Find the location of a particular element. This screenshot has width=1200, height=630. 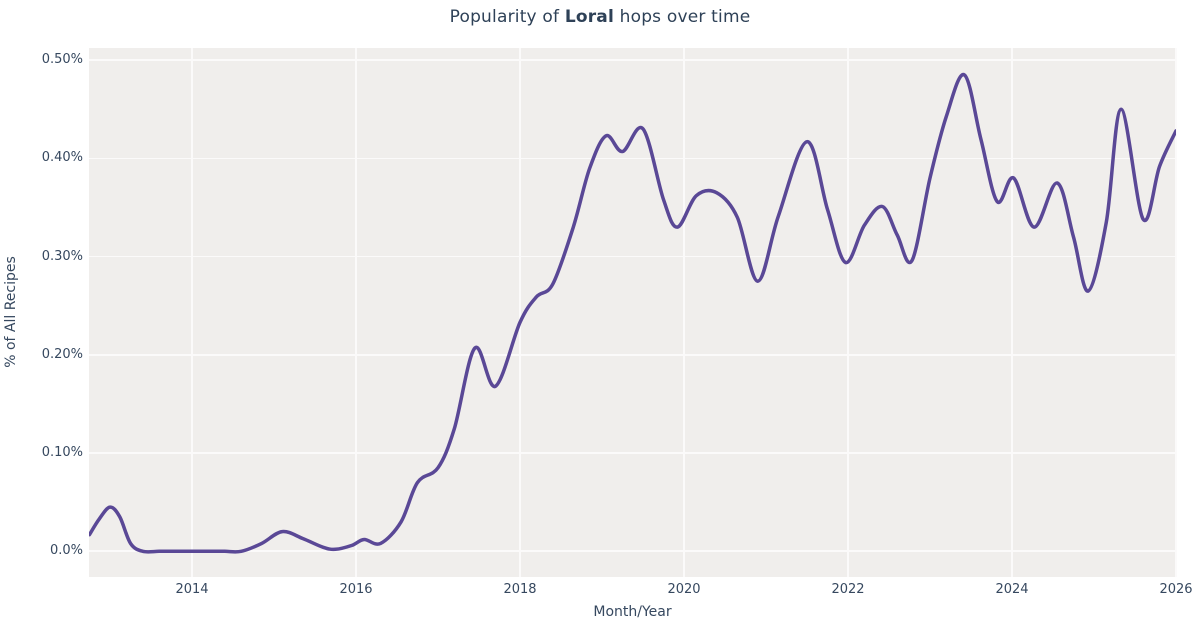

x-tick-label: 2020 is located at coordinates (684, 589).